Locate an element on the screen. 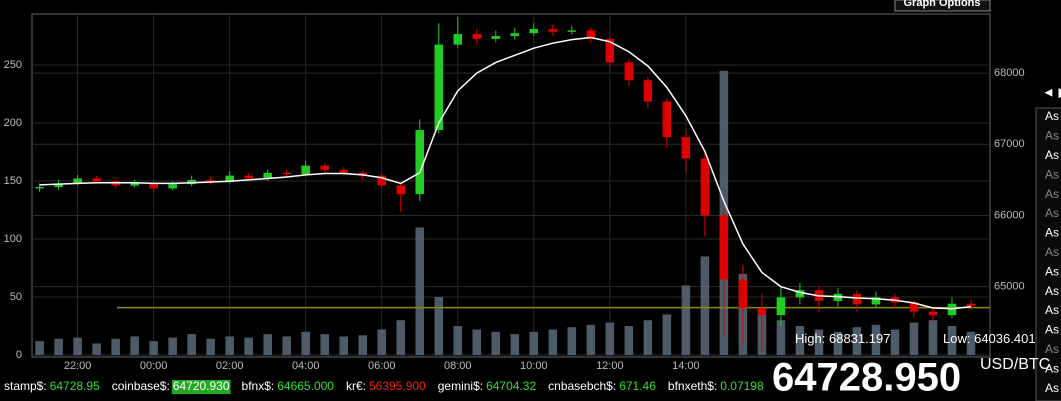  y2-tick-label: 68000 is located at coordinates (1009, 73).